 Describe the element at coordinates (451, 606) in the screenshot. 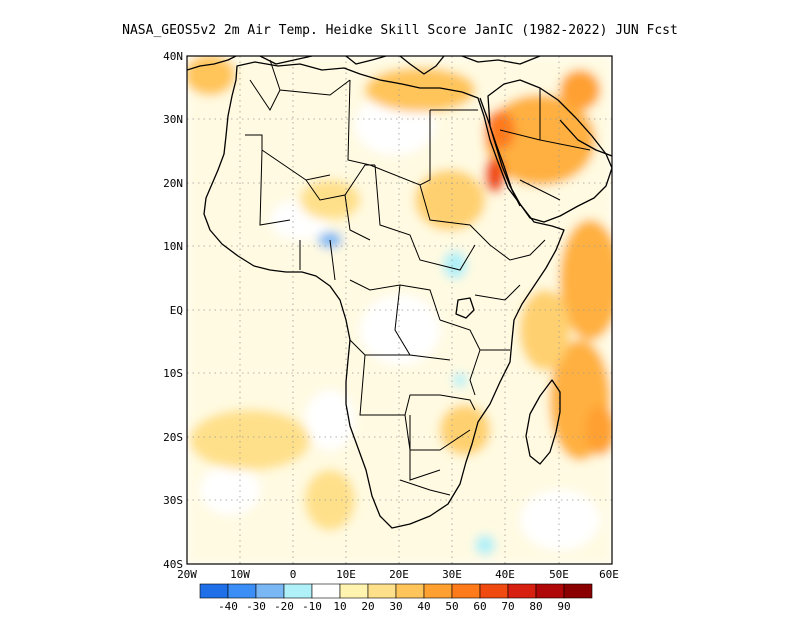

I see `colorbar-tick-label: 50` at that location.